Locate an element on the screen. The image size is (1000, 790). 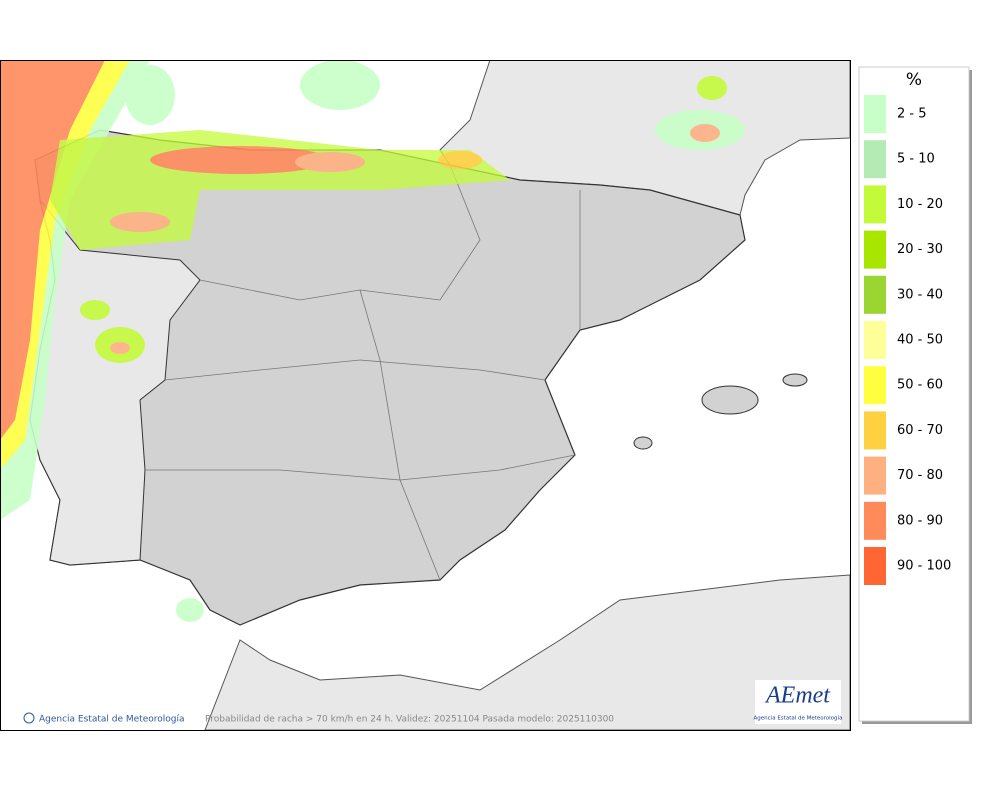
credit: Agencia Estatal de Meteorología is located at coordinates (112, 720).